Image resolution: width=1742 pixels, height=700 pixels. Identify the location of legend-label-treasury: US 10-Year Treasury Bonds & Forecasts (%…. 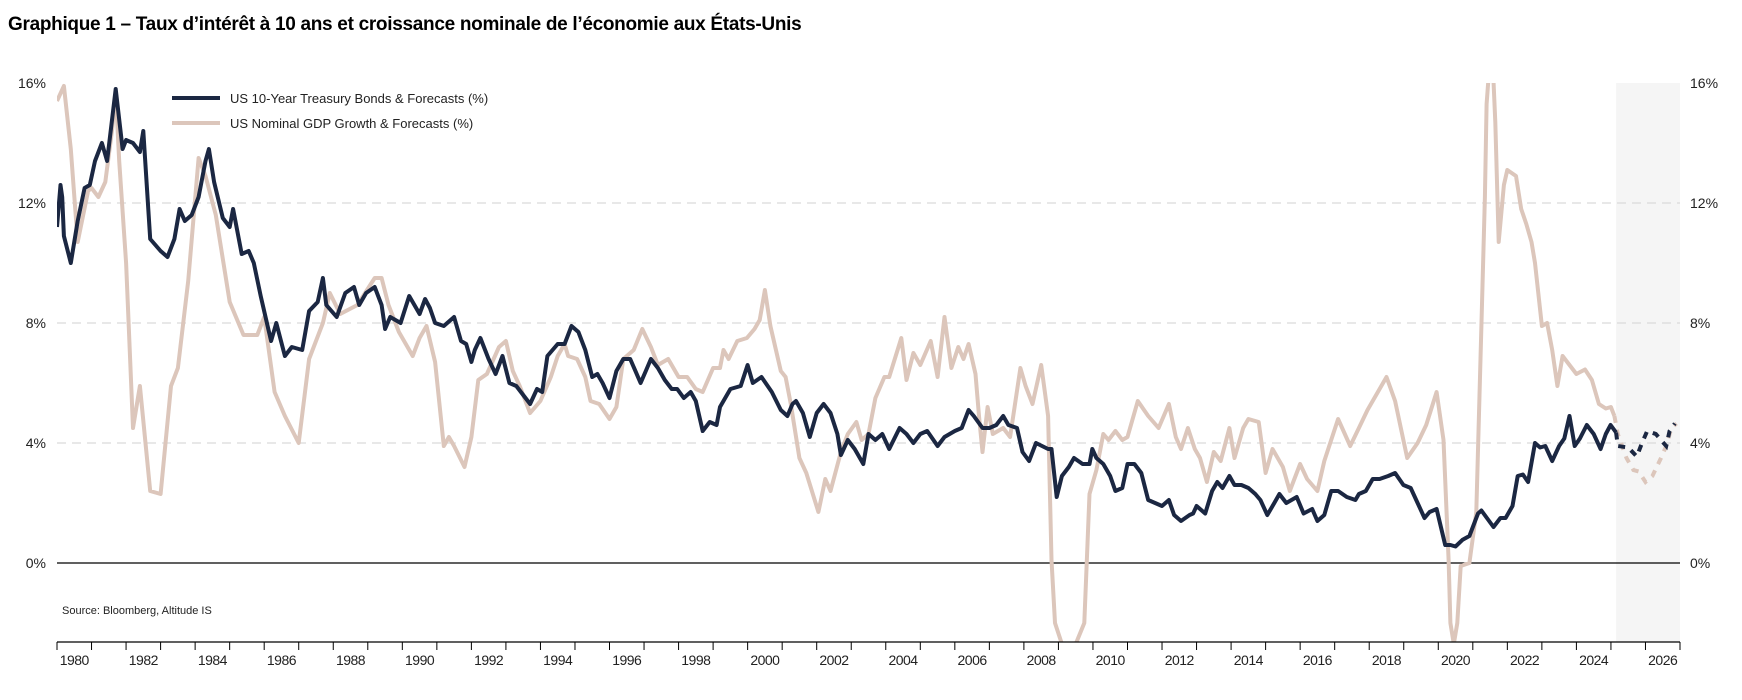
(359, 98).